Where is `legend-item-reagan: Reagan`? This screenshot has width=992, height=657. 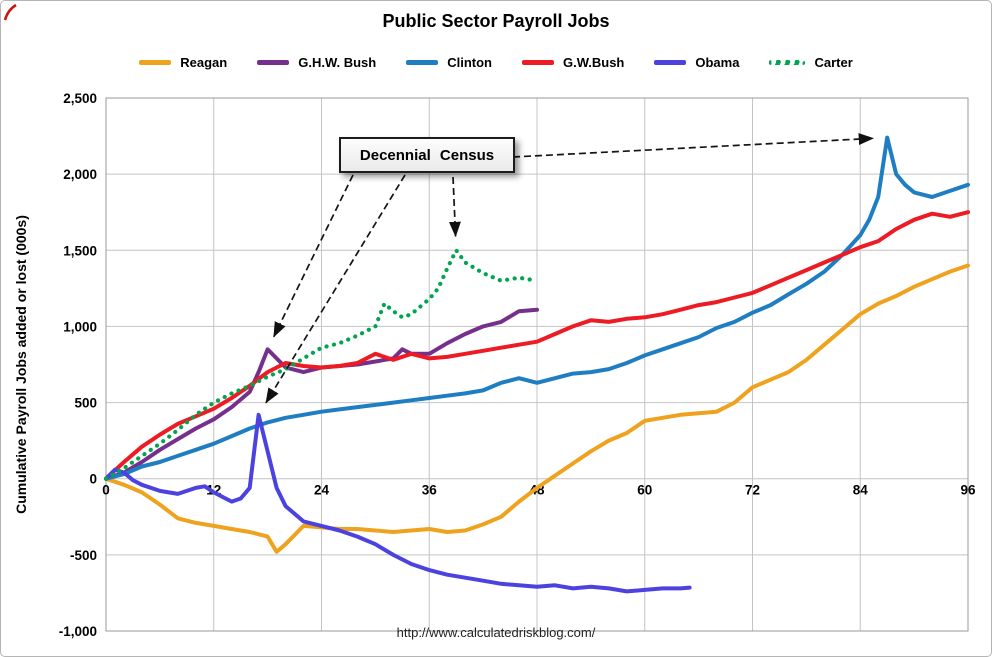 legend-item-reagan: Reagan is located at coordinates (183, 62).